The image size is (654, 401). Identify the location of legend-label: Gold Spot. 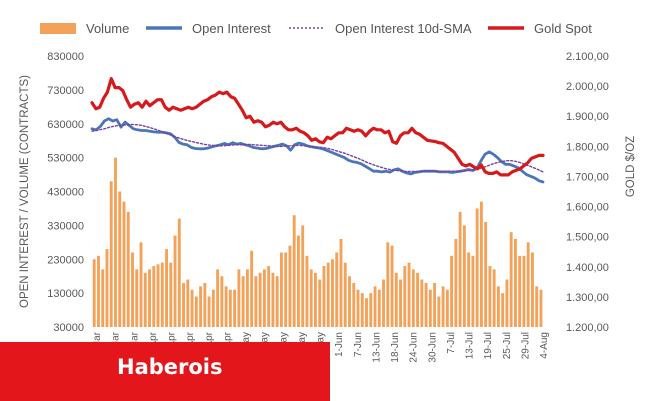
(563, 28).